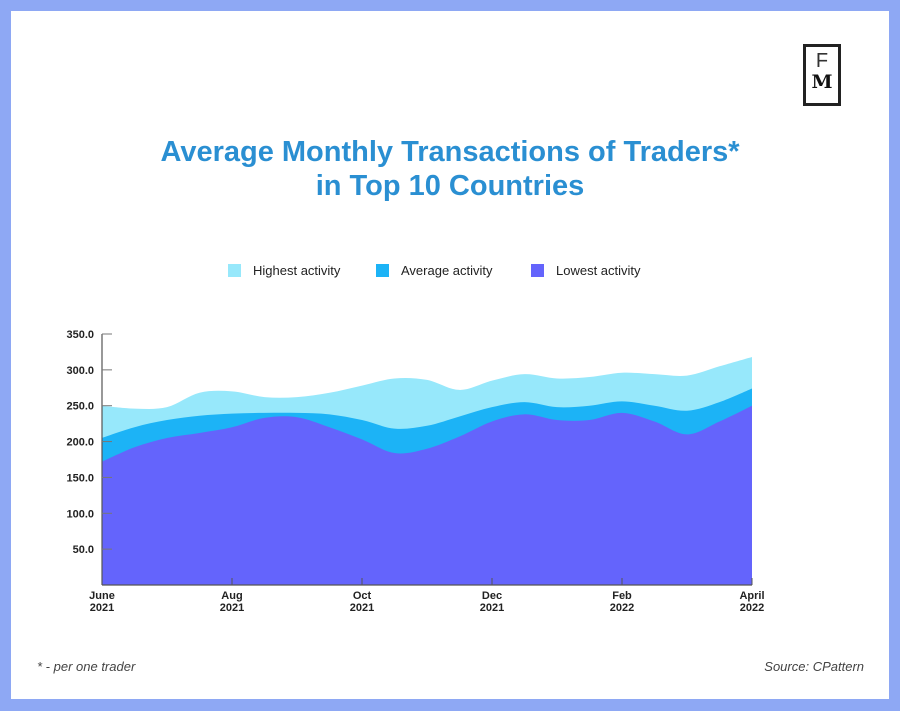  Describe the element at coordinates (234, 270) in the screenshot. I see `legend-swatch-highest` at that location.